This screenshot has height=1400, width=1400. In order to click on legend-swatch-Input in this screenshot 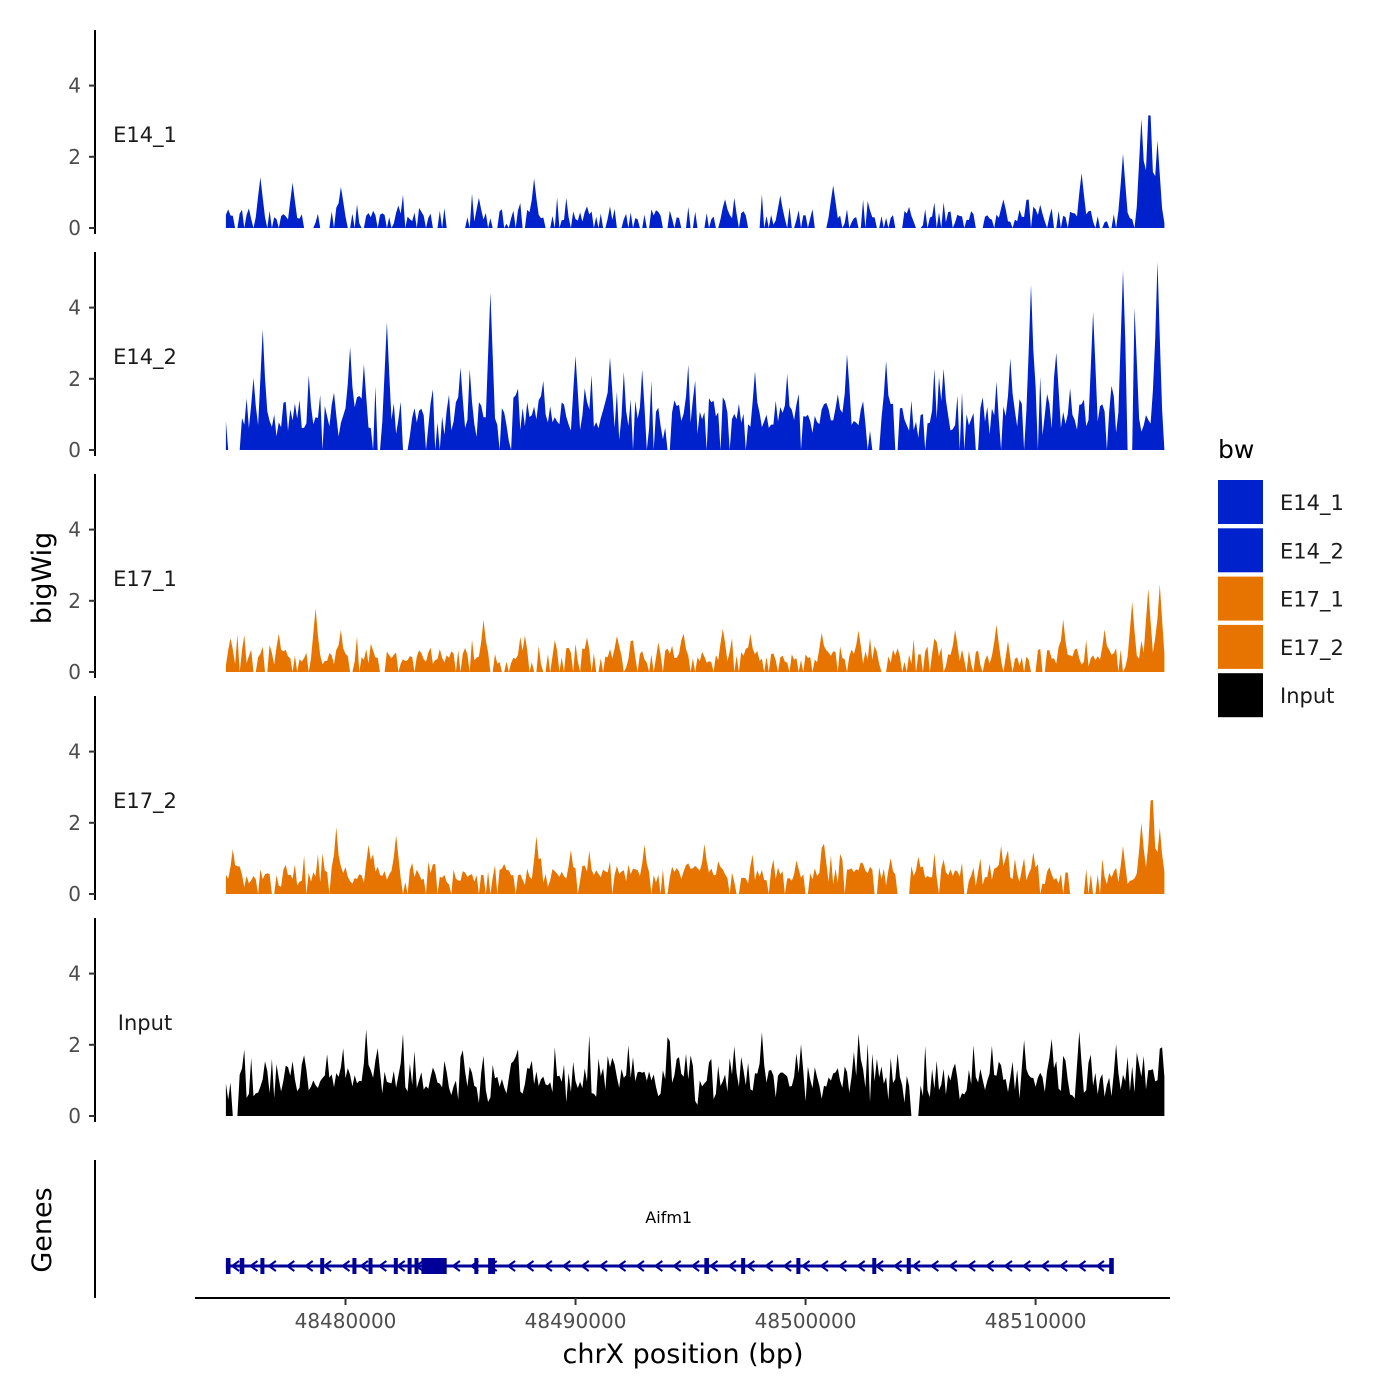, I will do `click(1240, 695)`.